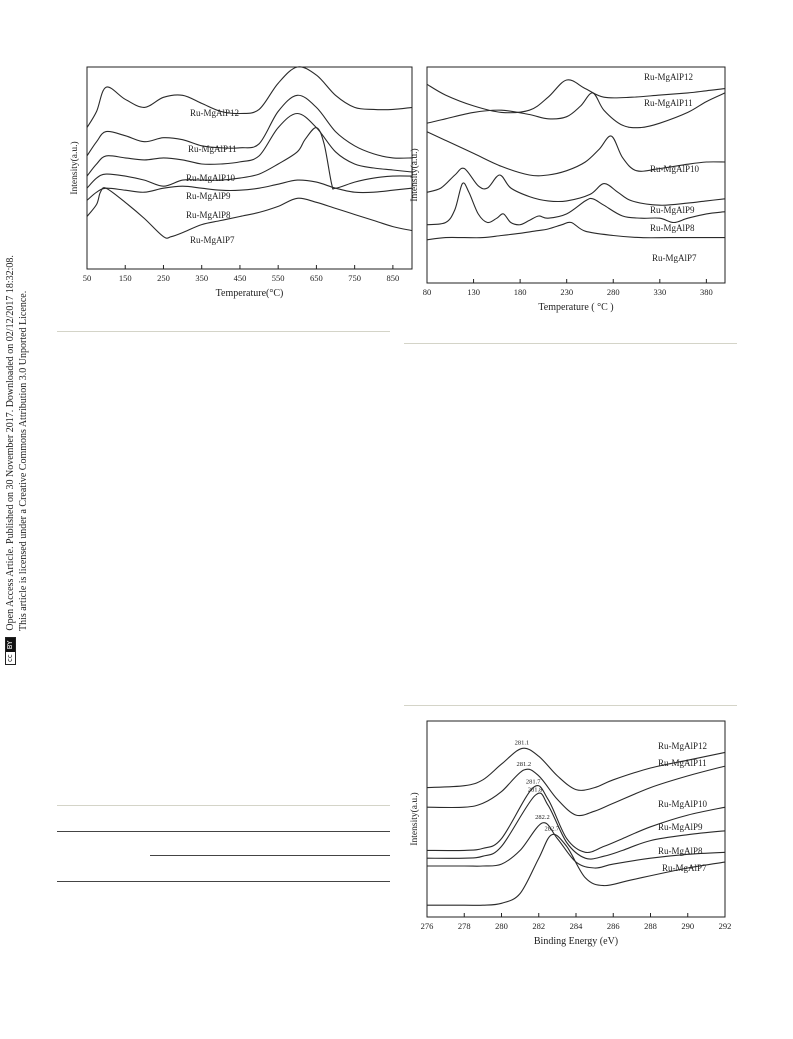 The image size is (793, 1039). I want to click on peak-label: 281.2, so click(524, 764).